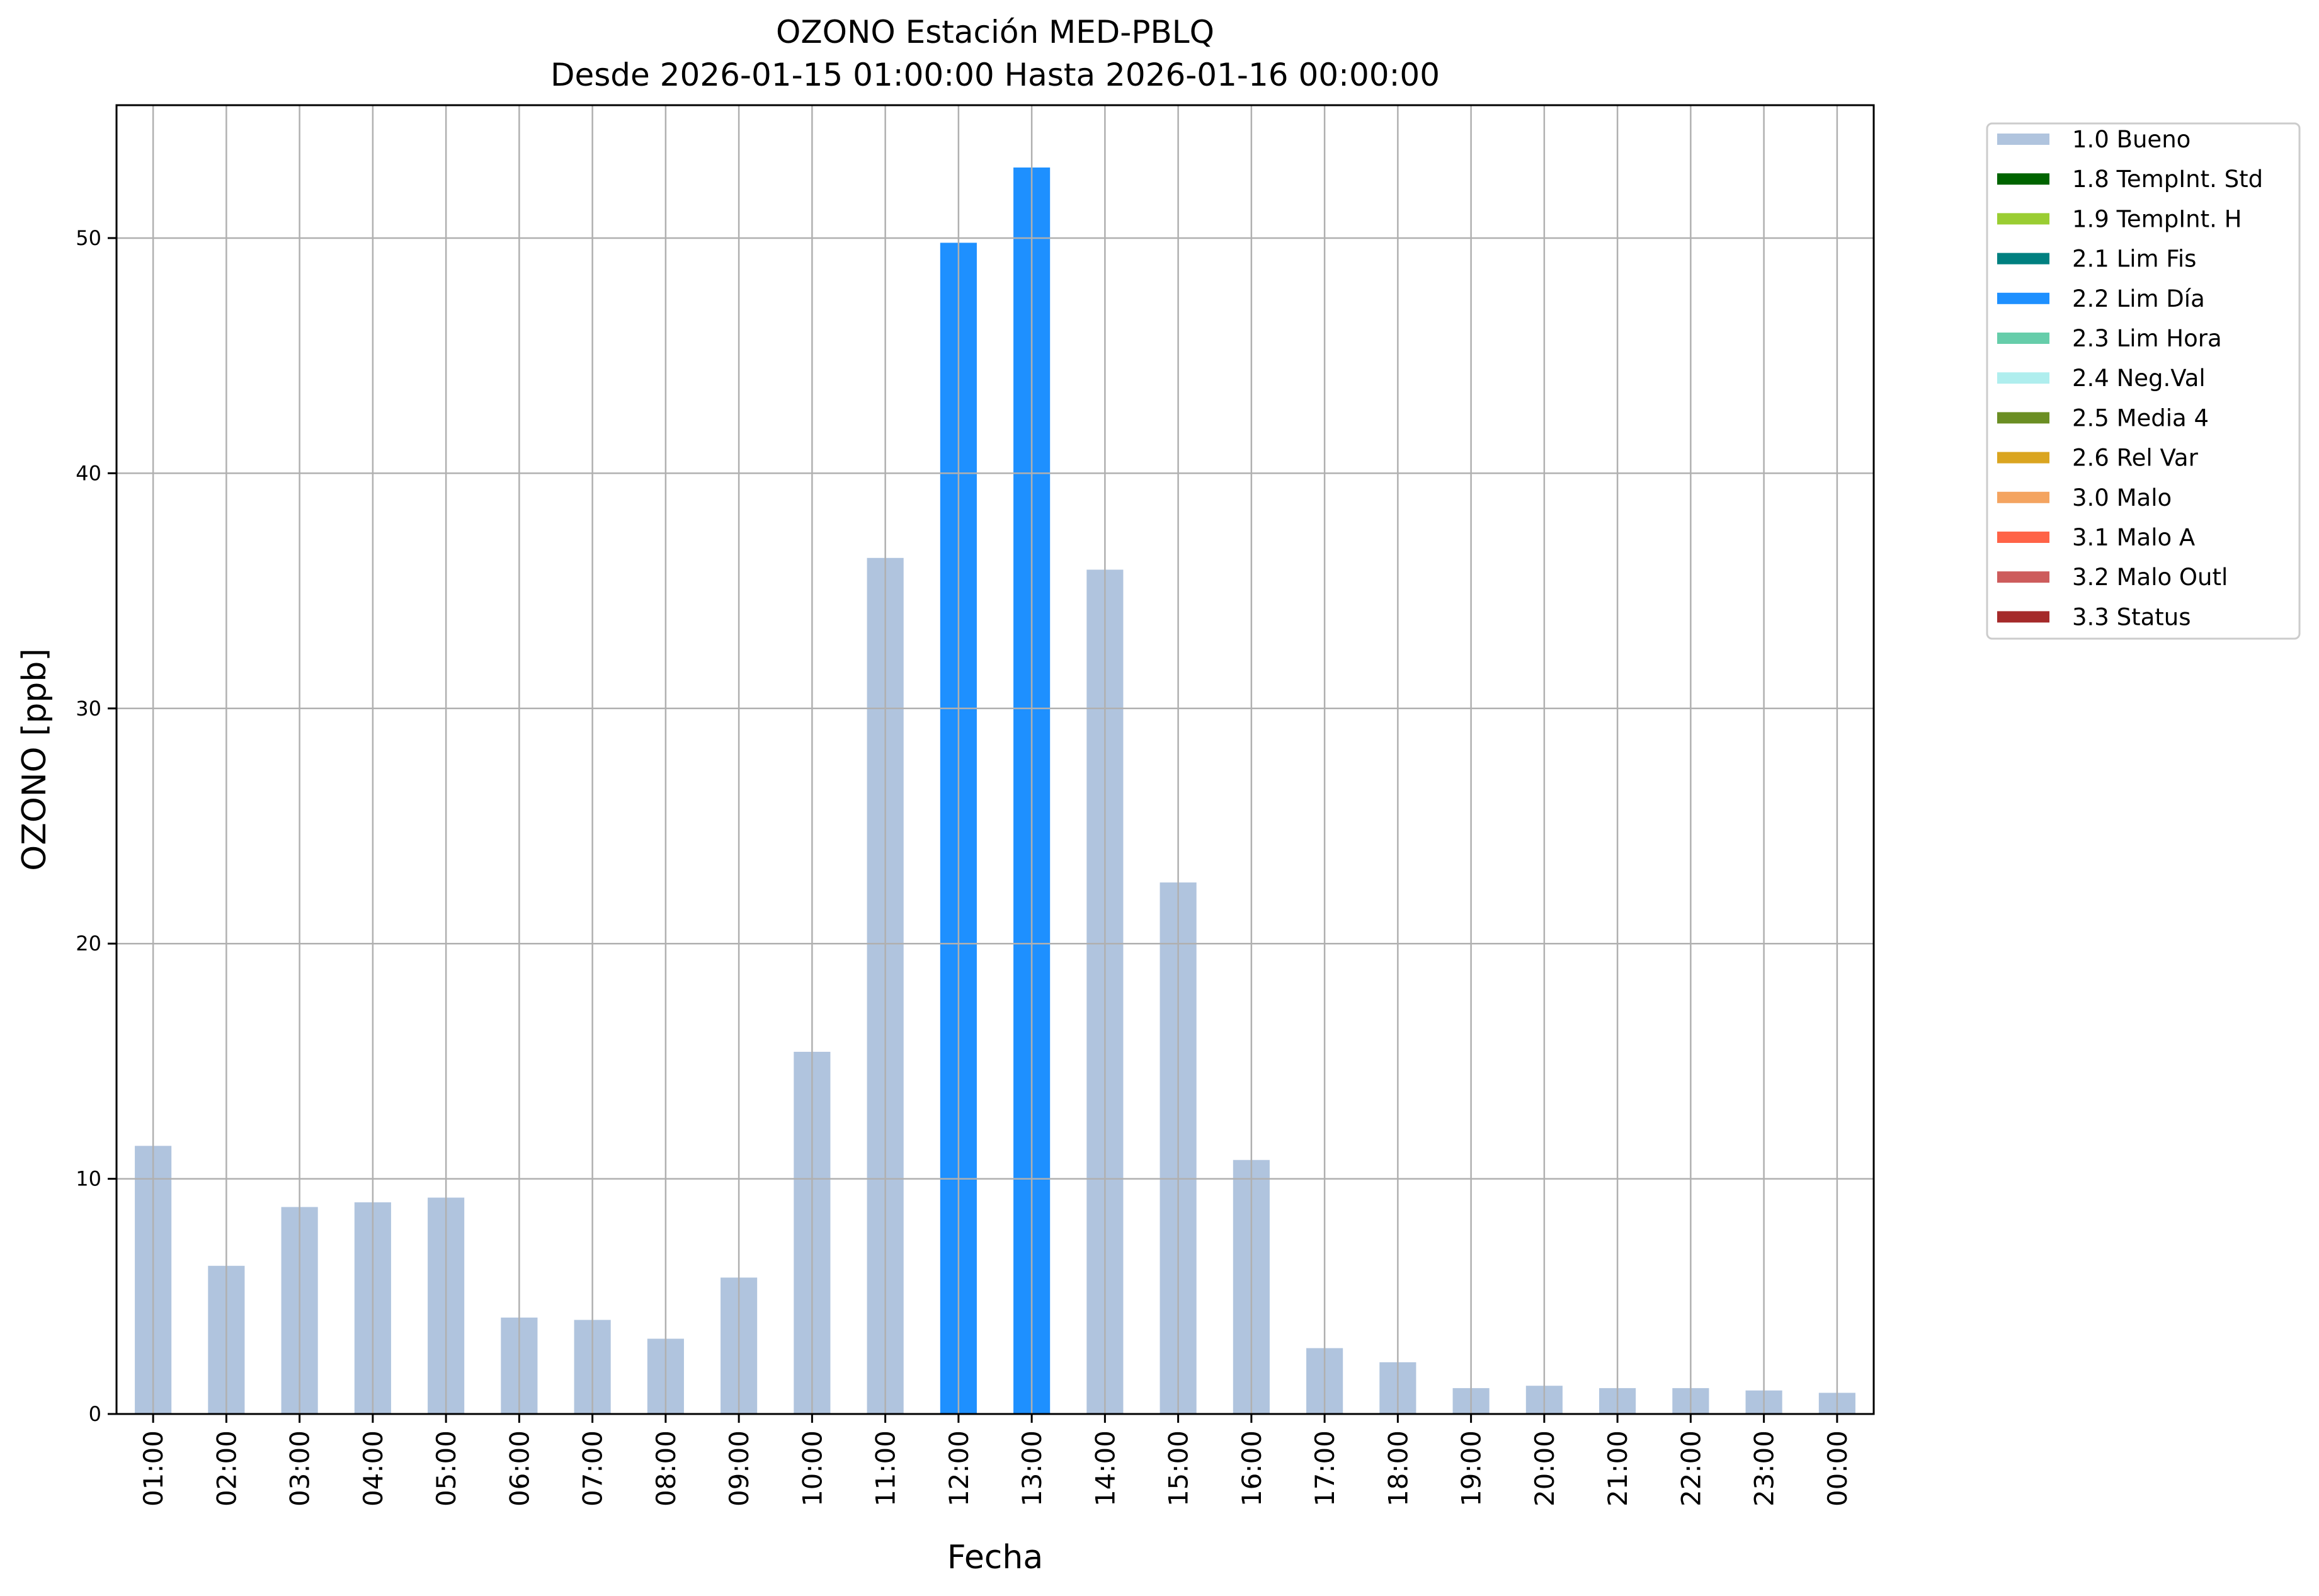 The width and height of the screenshot is (2319, 1596). I want to click on y-axis-label: OZONO [ppb], so click(35, 759).